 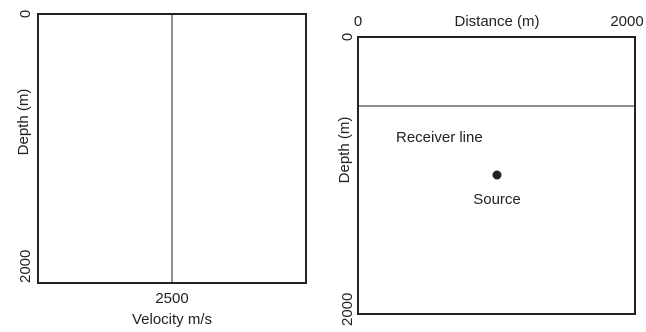 What do you see at coordinates (497, 199) in the screenshot?
I see `source-label: Source` at bounding box center [497, 199].